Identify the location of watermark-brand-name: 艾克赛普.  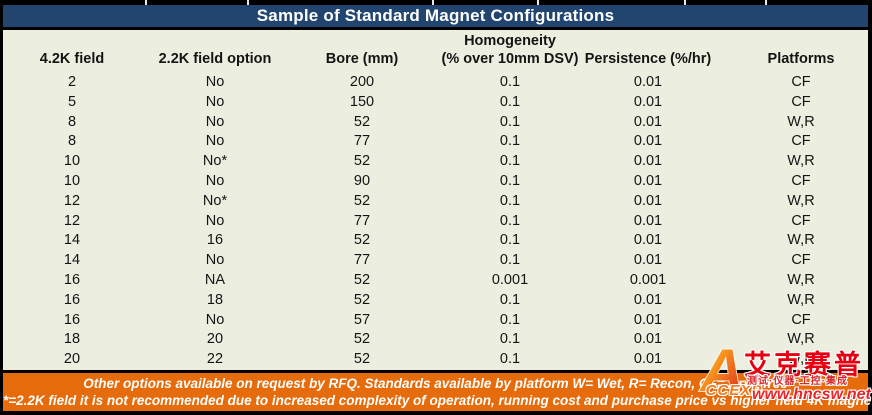
(804, 365).